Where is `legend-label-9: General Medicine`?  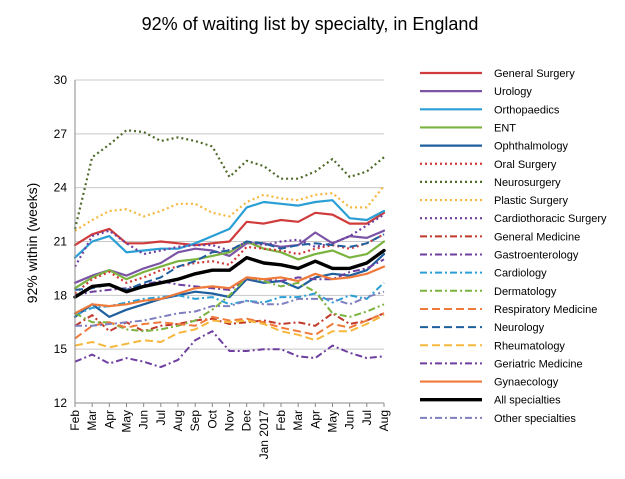 legend-label-9: General Medicine is located at coordinates (537, 237).